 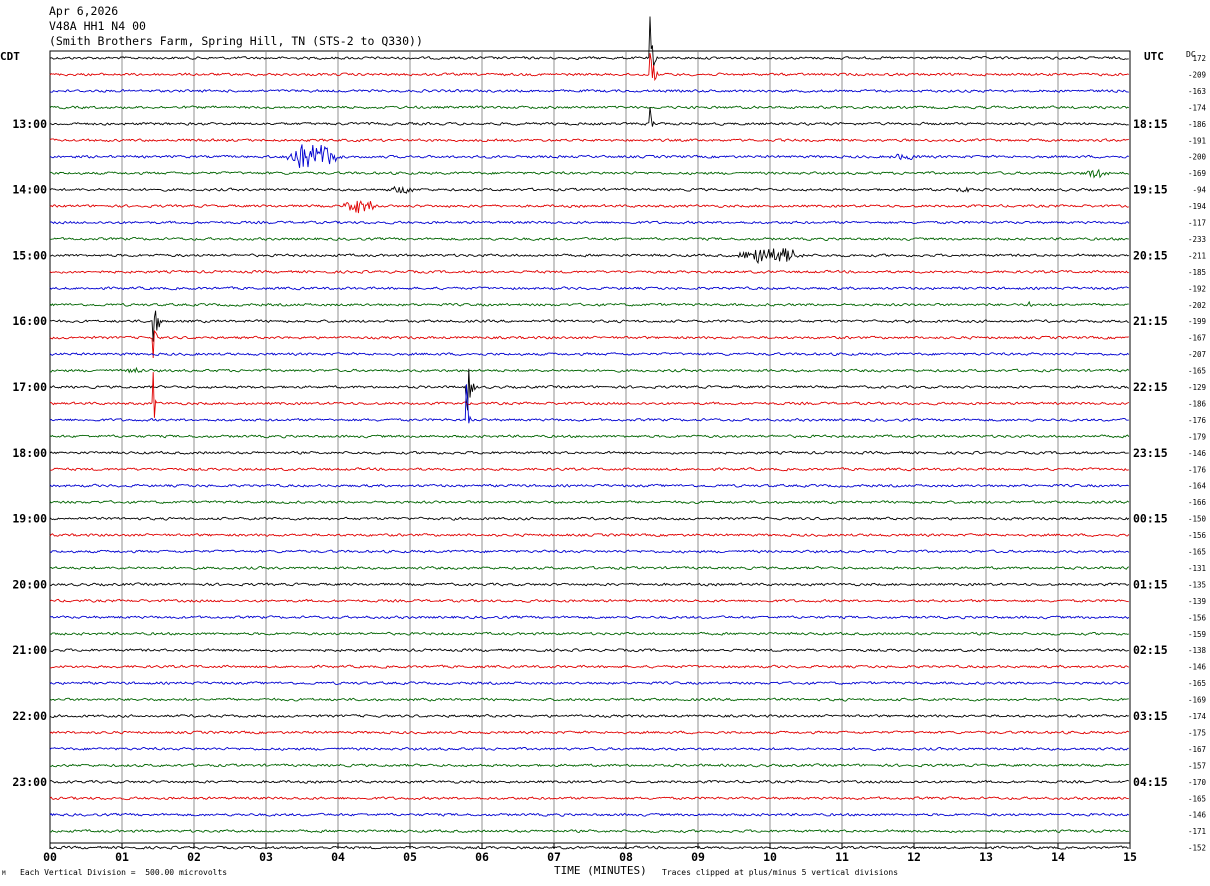 What do you see at coordinates (29, 650) in the screenshot?
I see `cdt-hour-label: 21:00` at bounding box center [29, 650].